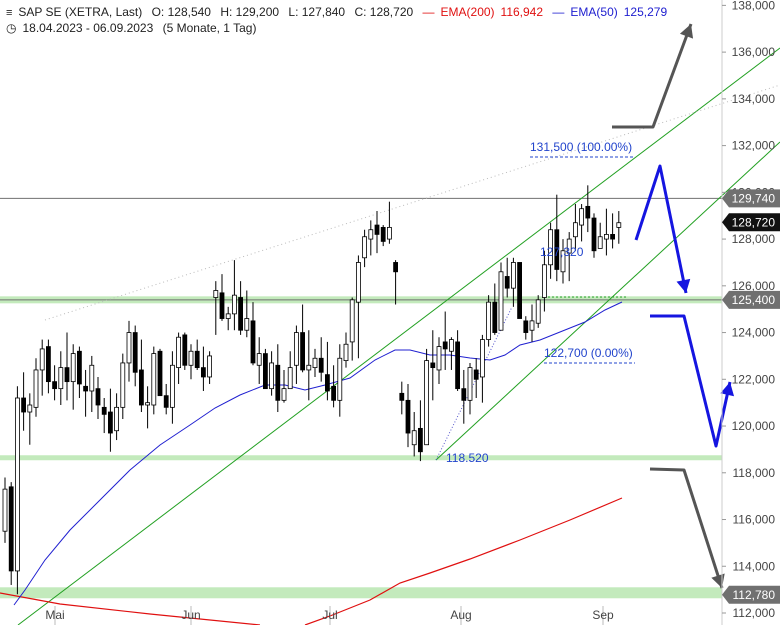 The height and width of the screenshot is (625, 780). I want to click on price-tag-current-bg, so click(751, 222).